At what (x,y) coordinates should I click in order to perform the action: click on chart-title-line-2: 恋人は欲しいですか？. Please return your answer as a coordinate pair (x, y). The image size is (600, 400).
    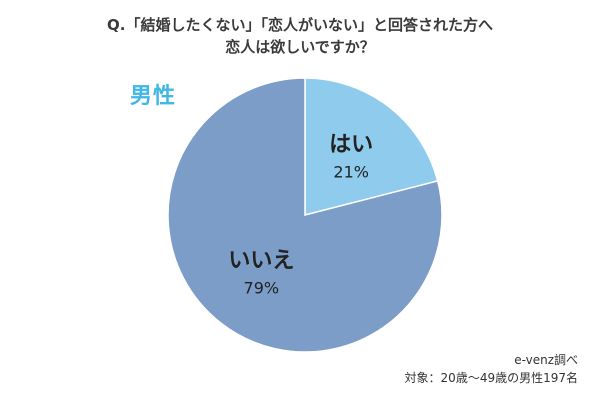
    Looking at the image, I should click on (300, 47).